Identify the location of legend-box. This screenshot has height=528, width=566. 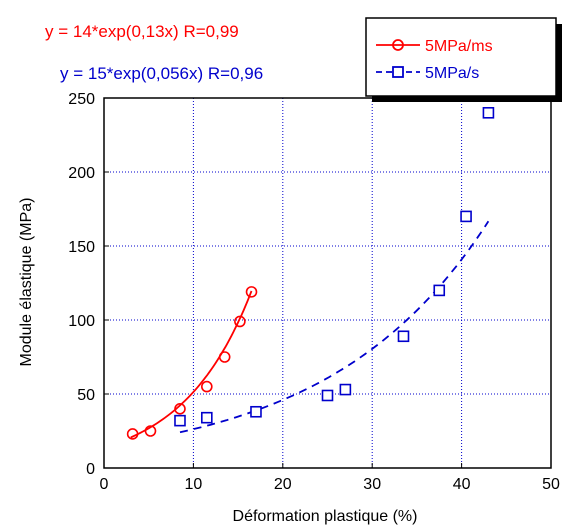
(461, 57).